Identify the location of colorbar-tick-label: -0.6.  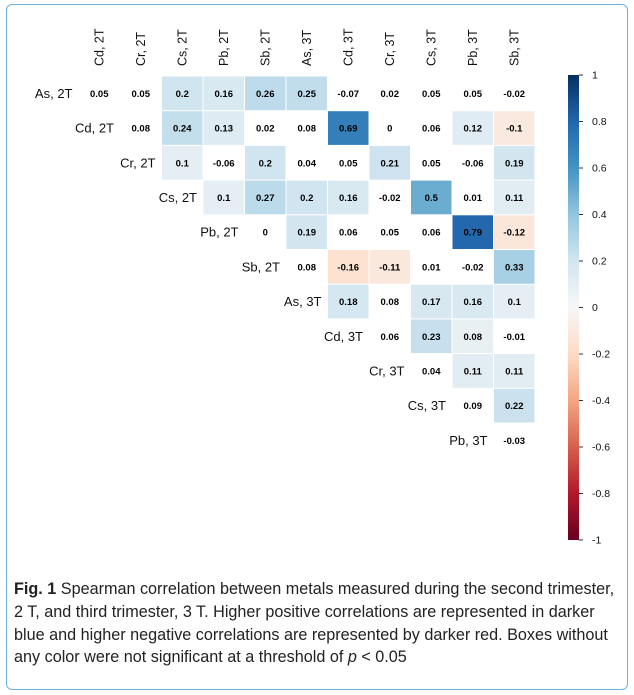
(601, 448).